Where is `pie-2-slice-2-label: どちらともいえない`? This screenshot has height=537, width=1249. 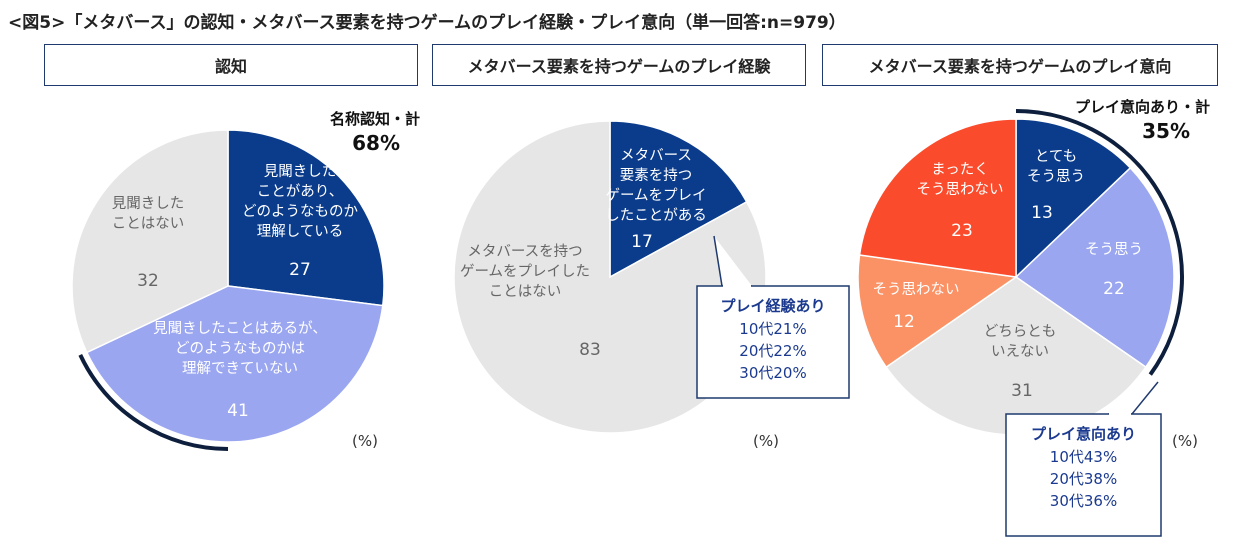
pie-2-slice-2-label: どちらともいえない is located at coordinates (1020, 341).